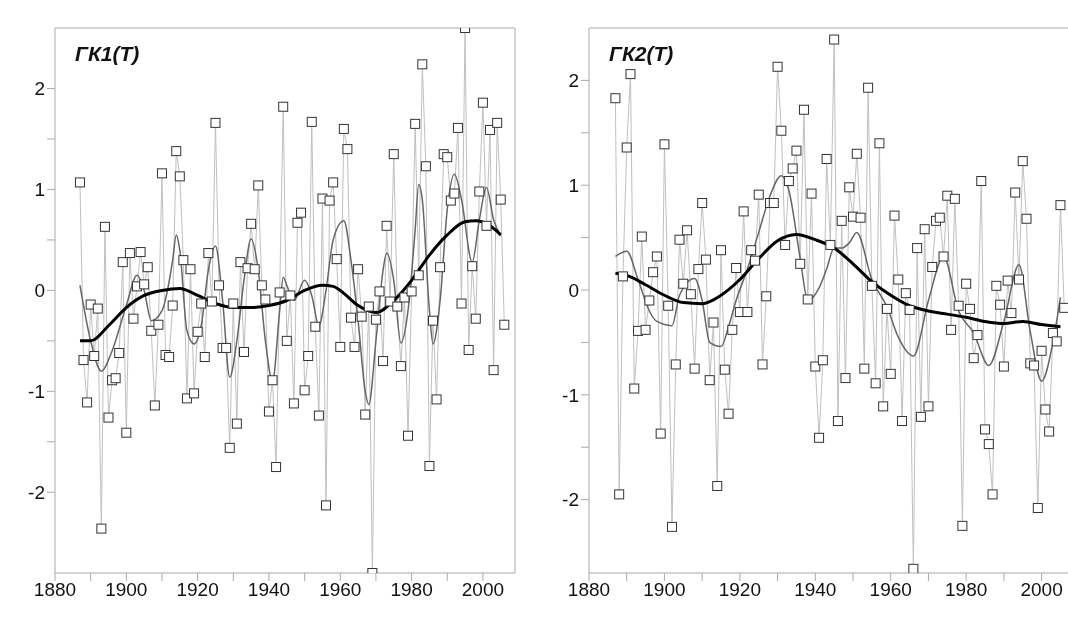 This screenshot has height=618, width=1068. Describe the element at coordinates (641, 54) in the screenshot. I see `text: ГК2(Т)` at that location.